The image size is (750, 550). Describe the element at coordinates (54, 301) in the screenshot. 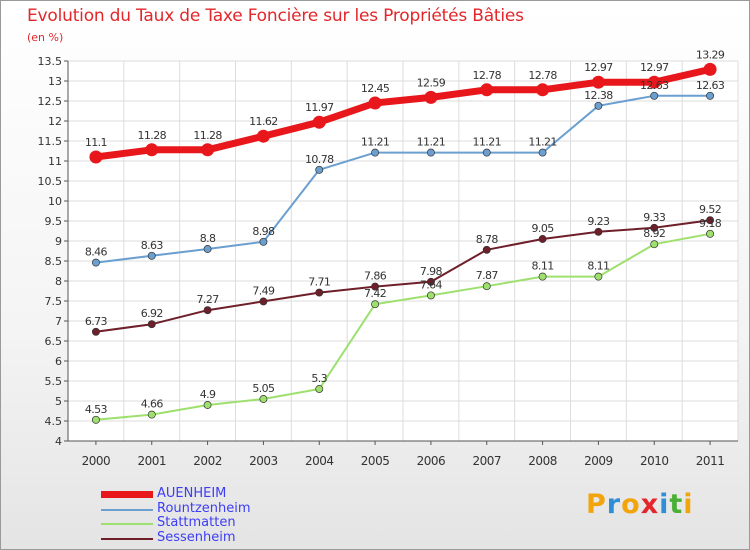

I see `y-tick-label: 7.5` at that location.